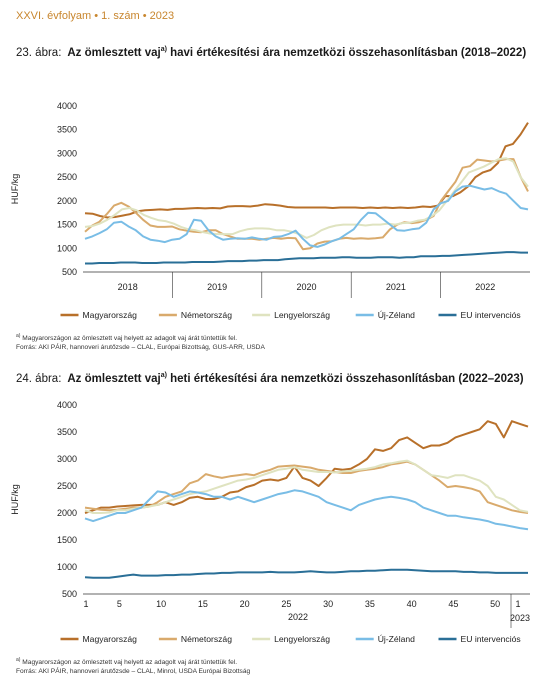  Describe the element at coordinates (18, 660) in the screenshot. I see `figure-24-footnote-sup: a)` at that location.